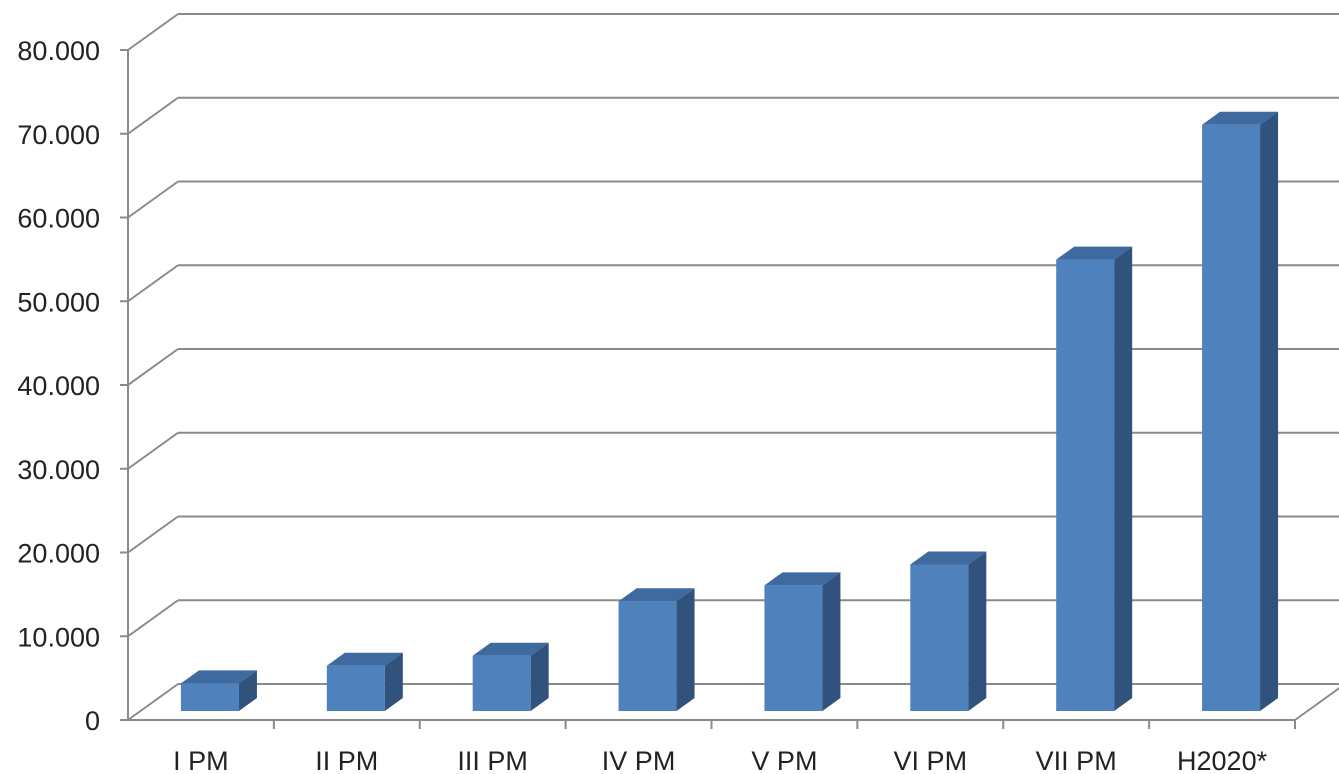 Image resolution: width=1339 pixels, height=774 pixels. I want to click on x-category-label: I PM, so click(201, 760).